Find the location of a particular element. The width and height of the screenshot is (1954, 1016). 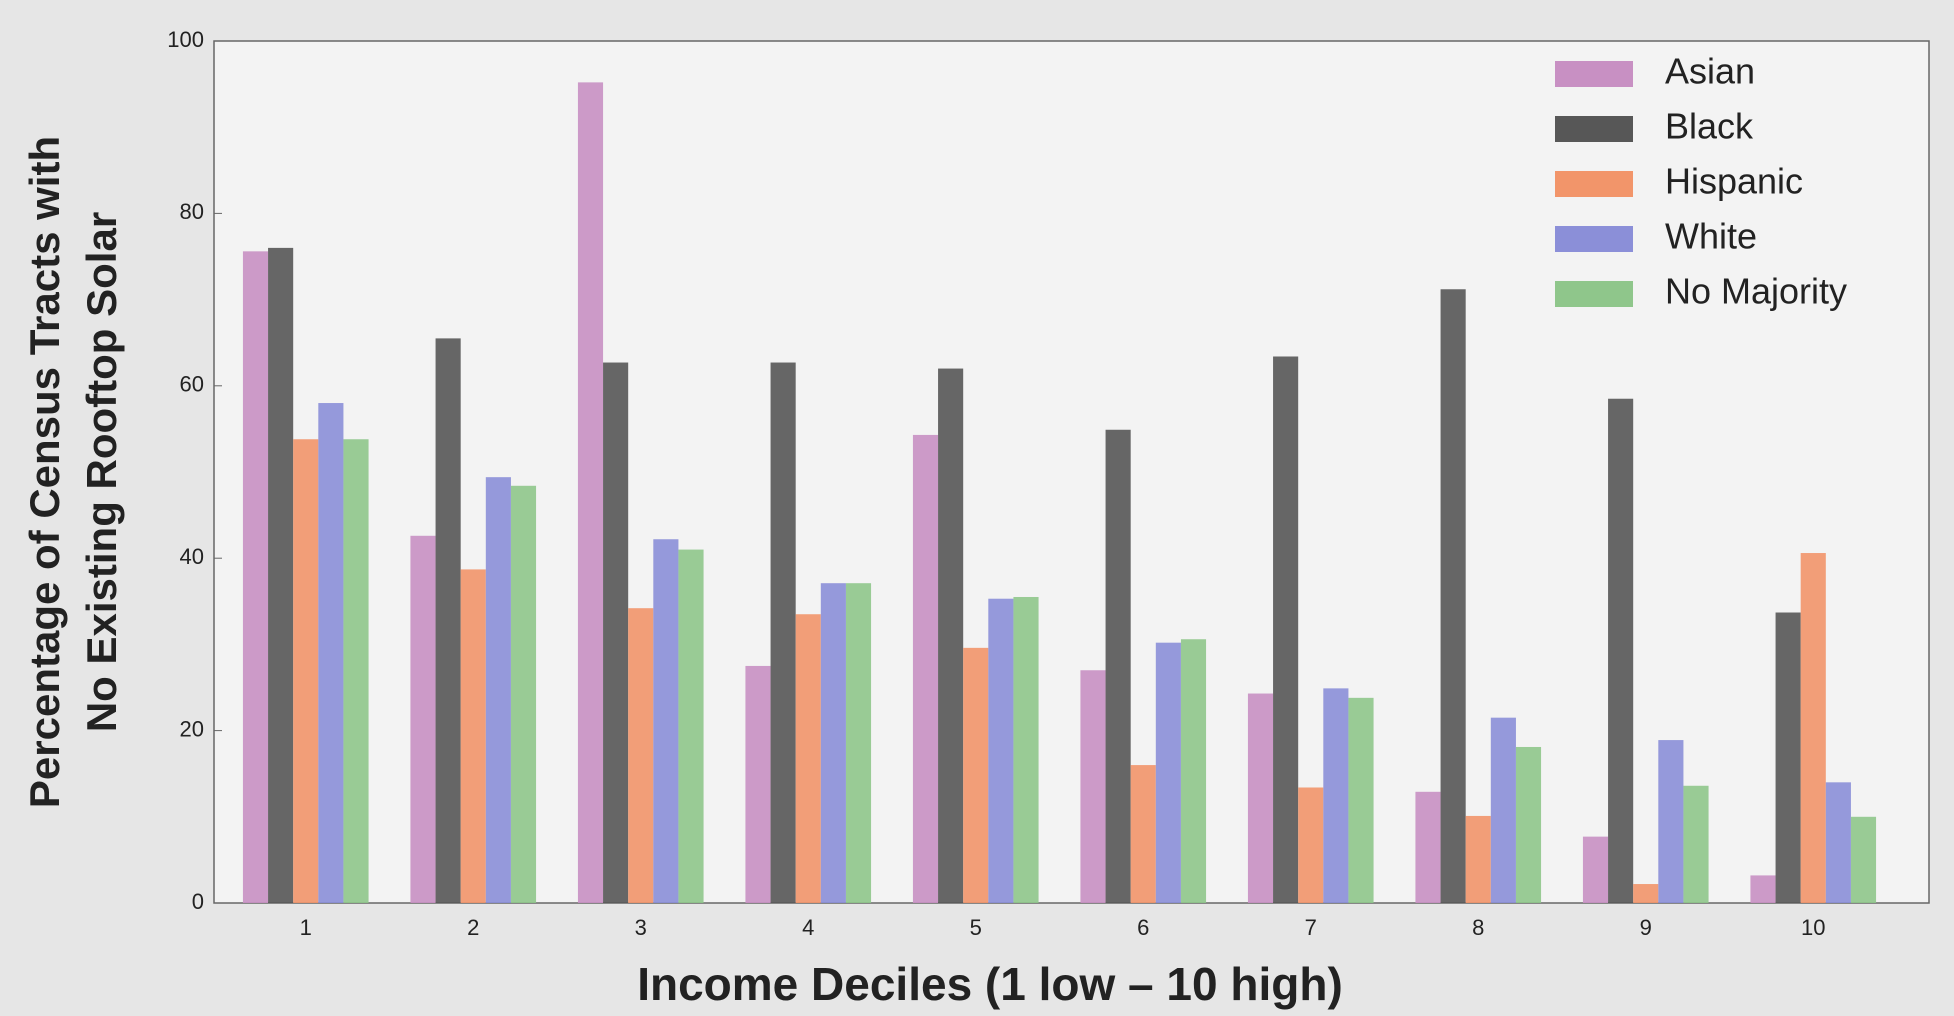

y-tick-label: 0 is located at coordinates (198, 901).